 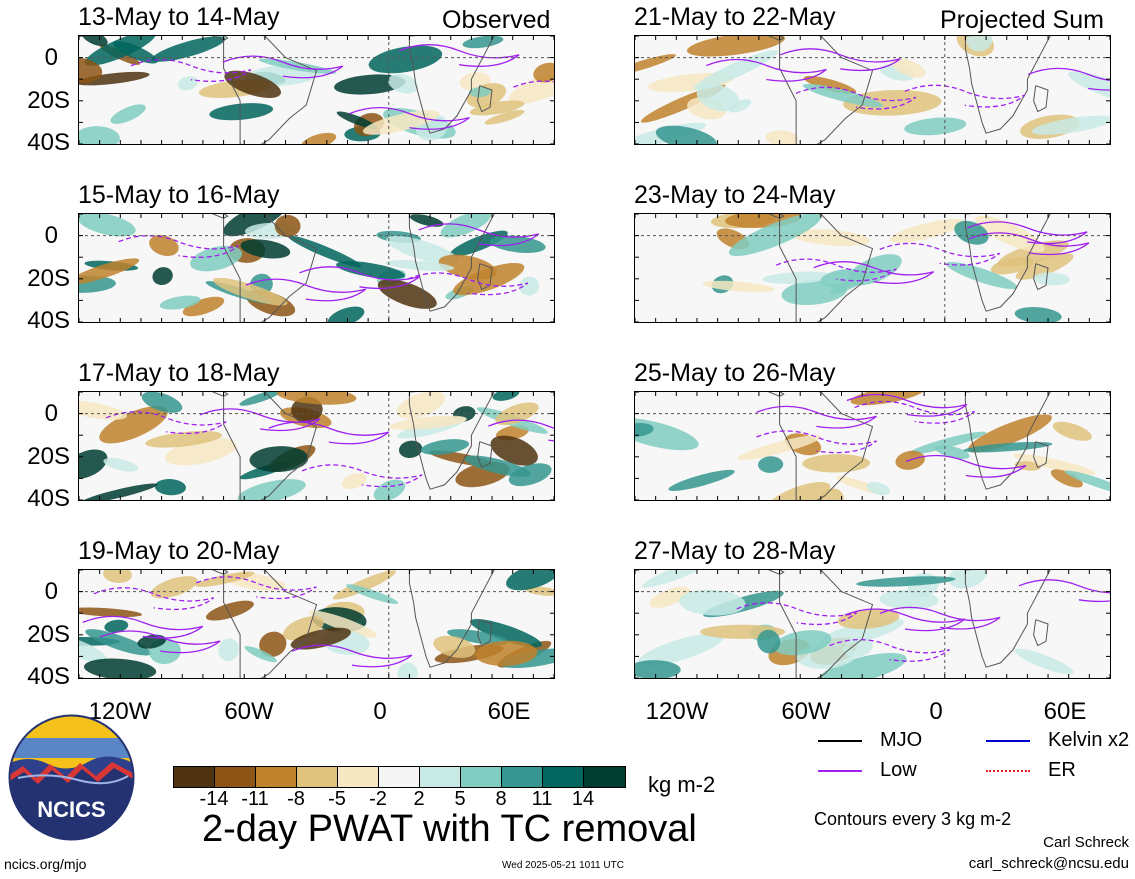 What do you see at coordinates (296, 799) in the screenshot?
I see `colorbar-tick-label: -8` at bounding box center [296, 799].